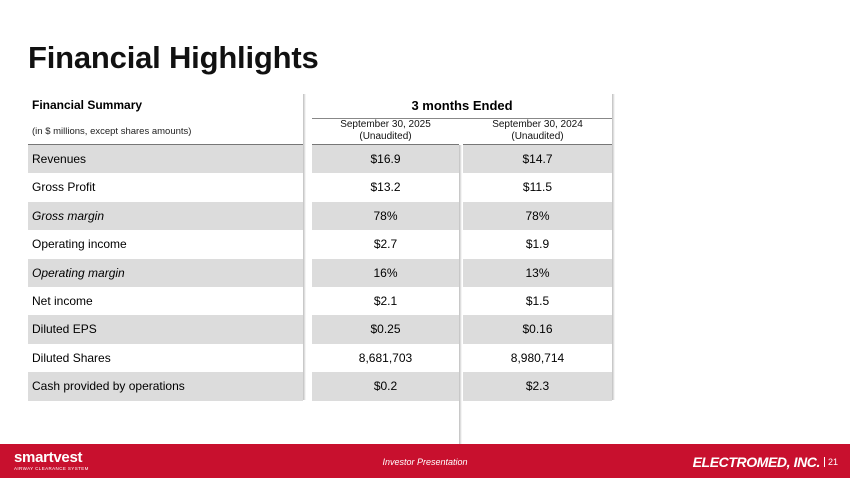  What do you see at coordinates (537, 124) in the screenshot?
I see `column-date-2024: September 30, 2024` at bounding box center [537, 124].